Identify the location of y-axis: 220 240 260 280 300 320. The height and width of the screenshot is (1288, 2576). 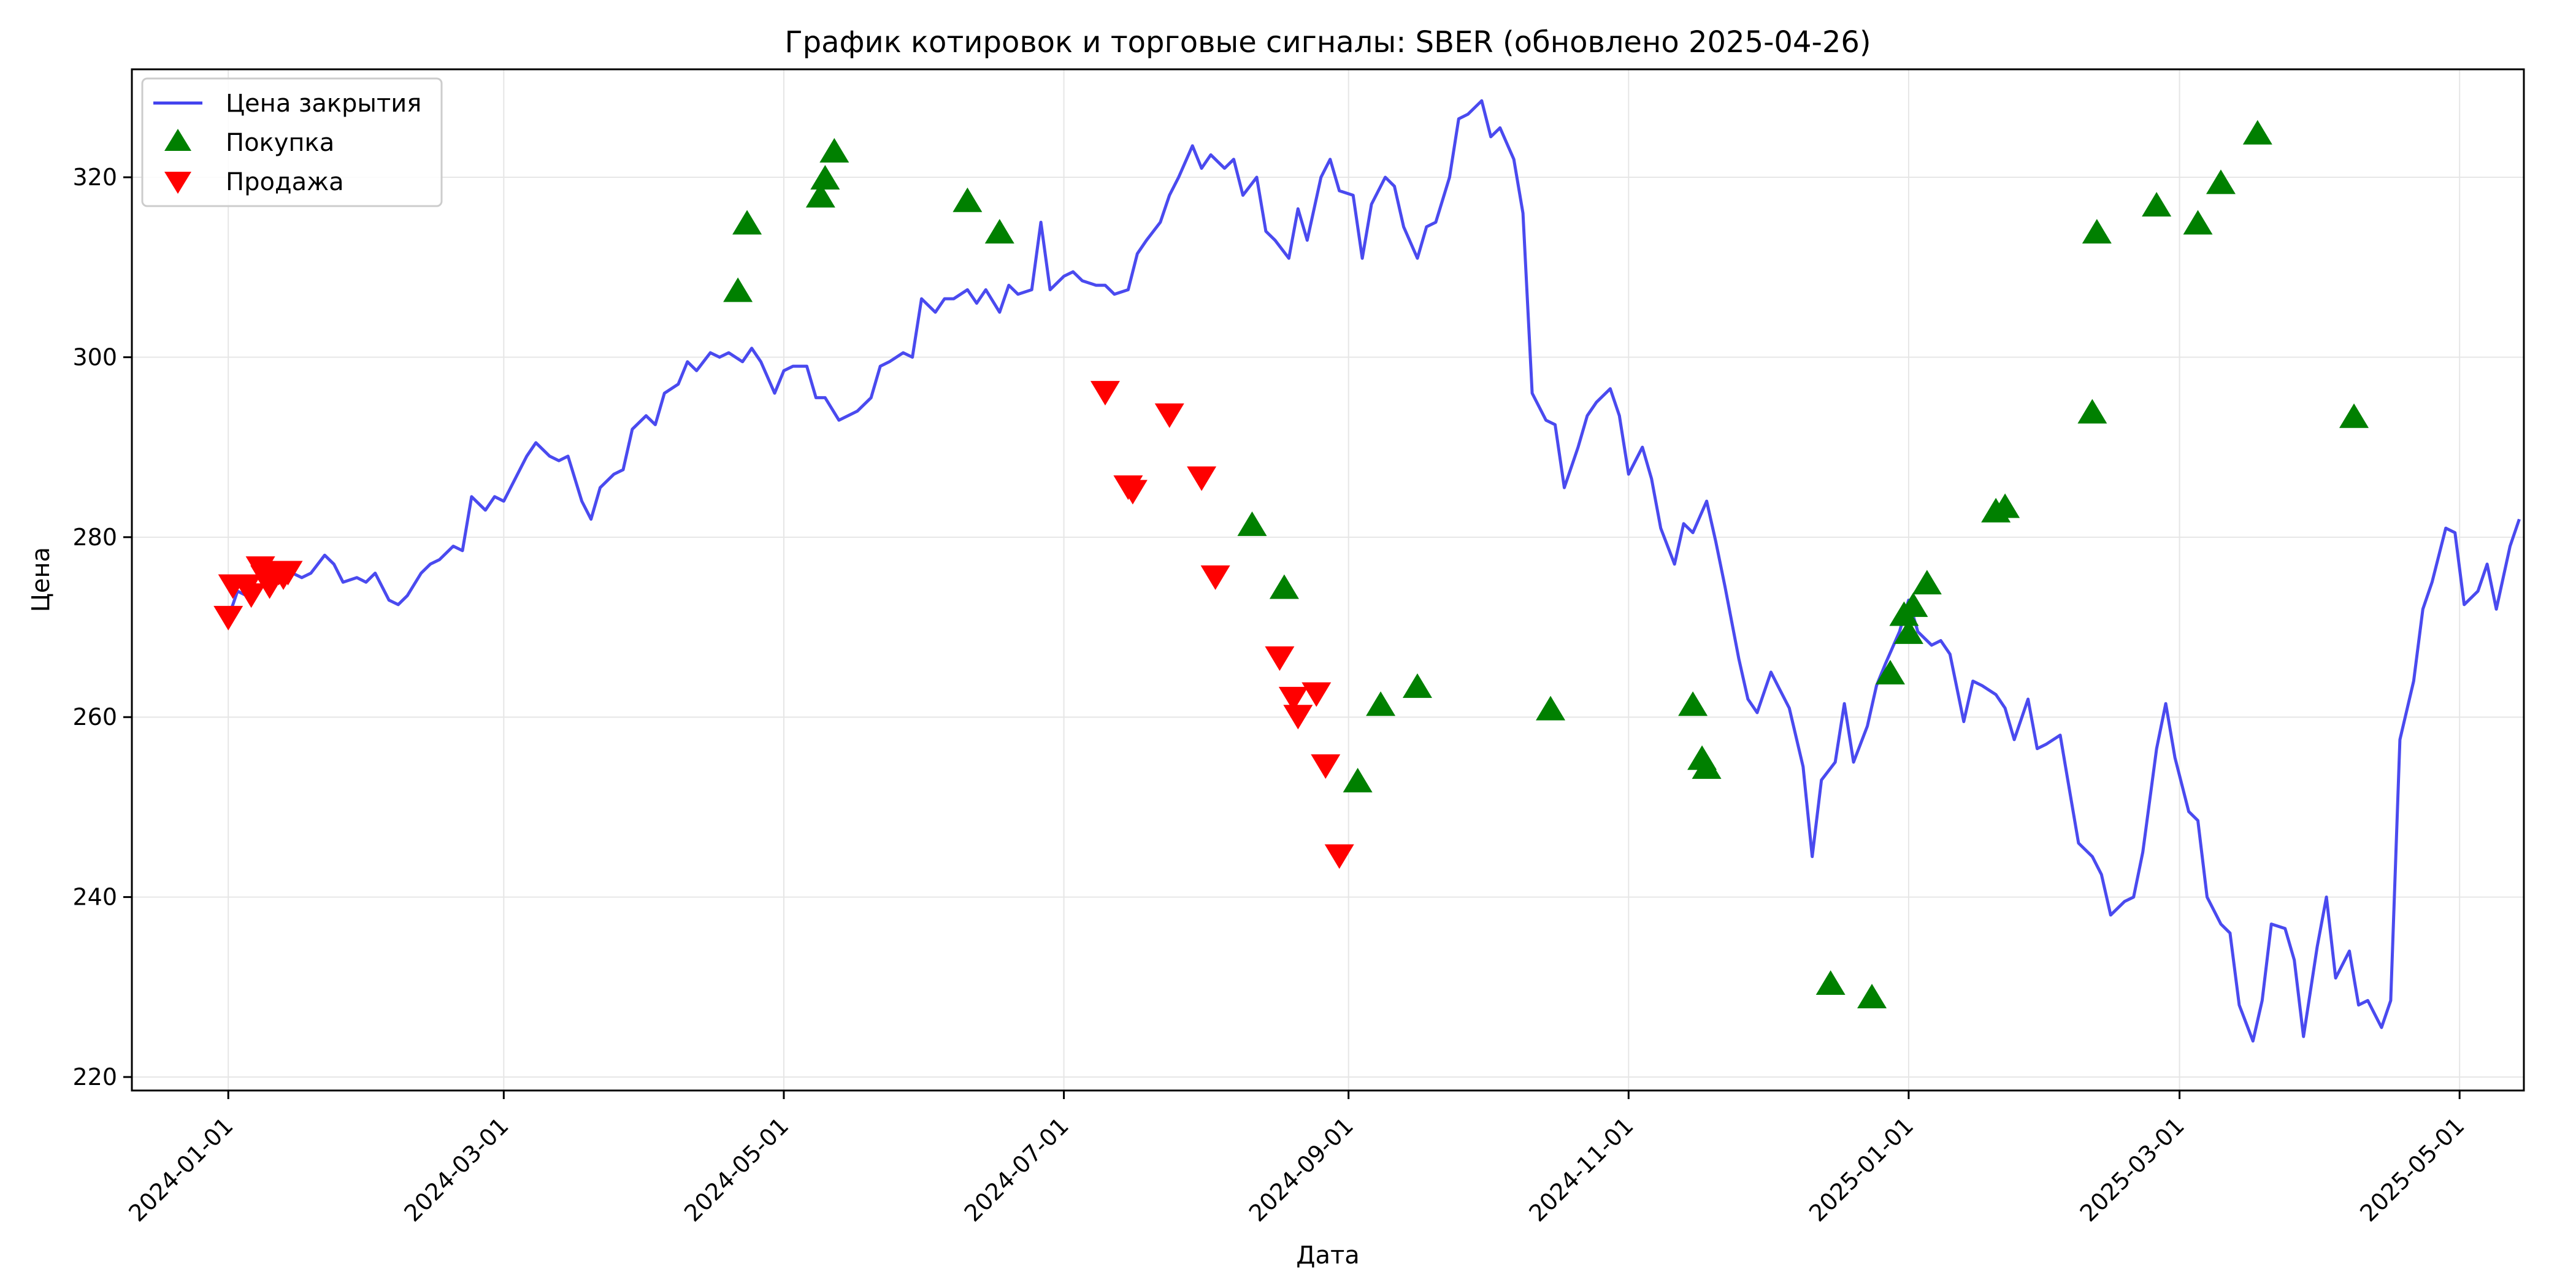
(102, 627).